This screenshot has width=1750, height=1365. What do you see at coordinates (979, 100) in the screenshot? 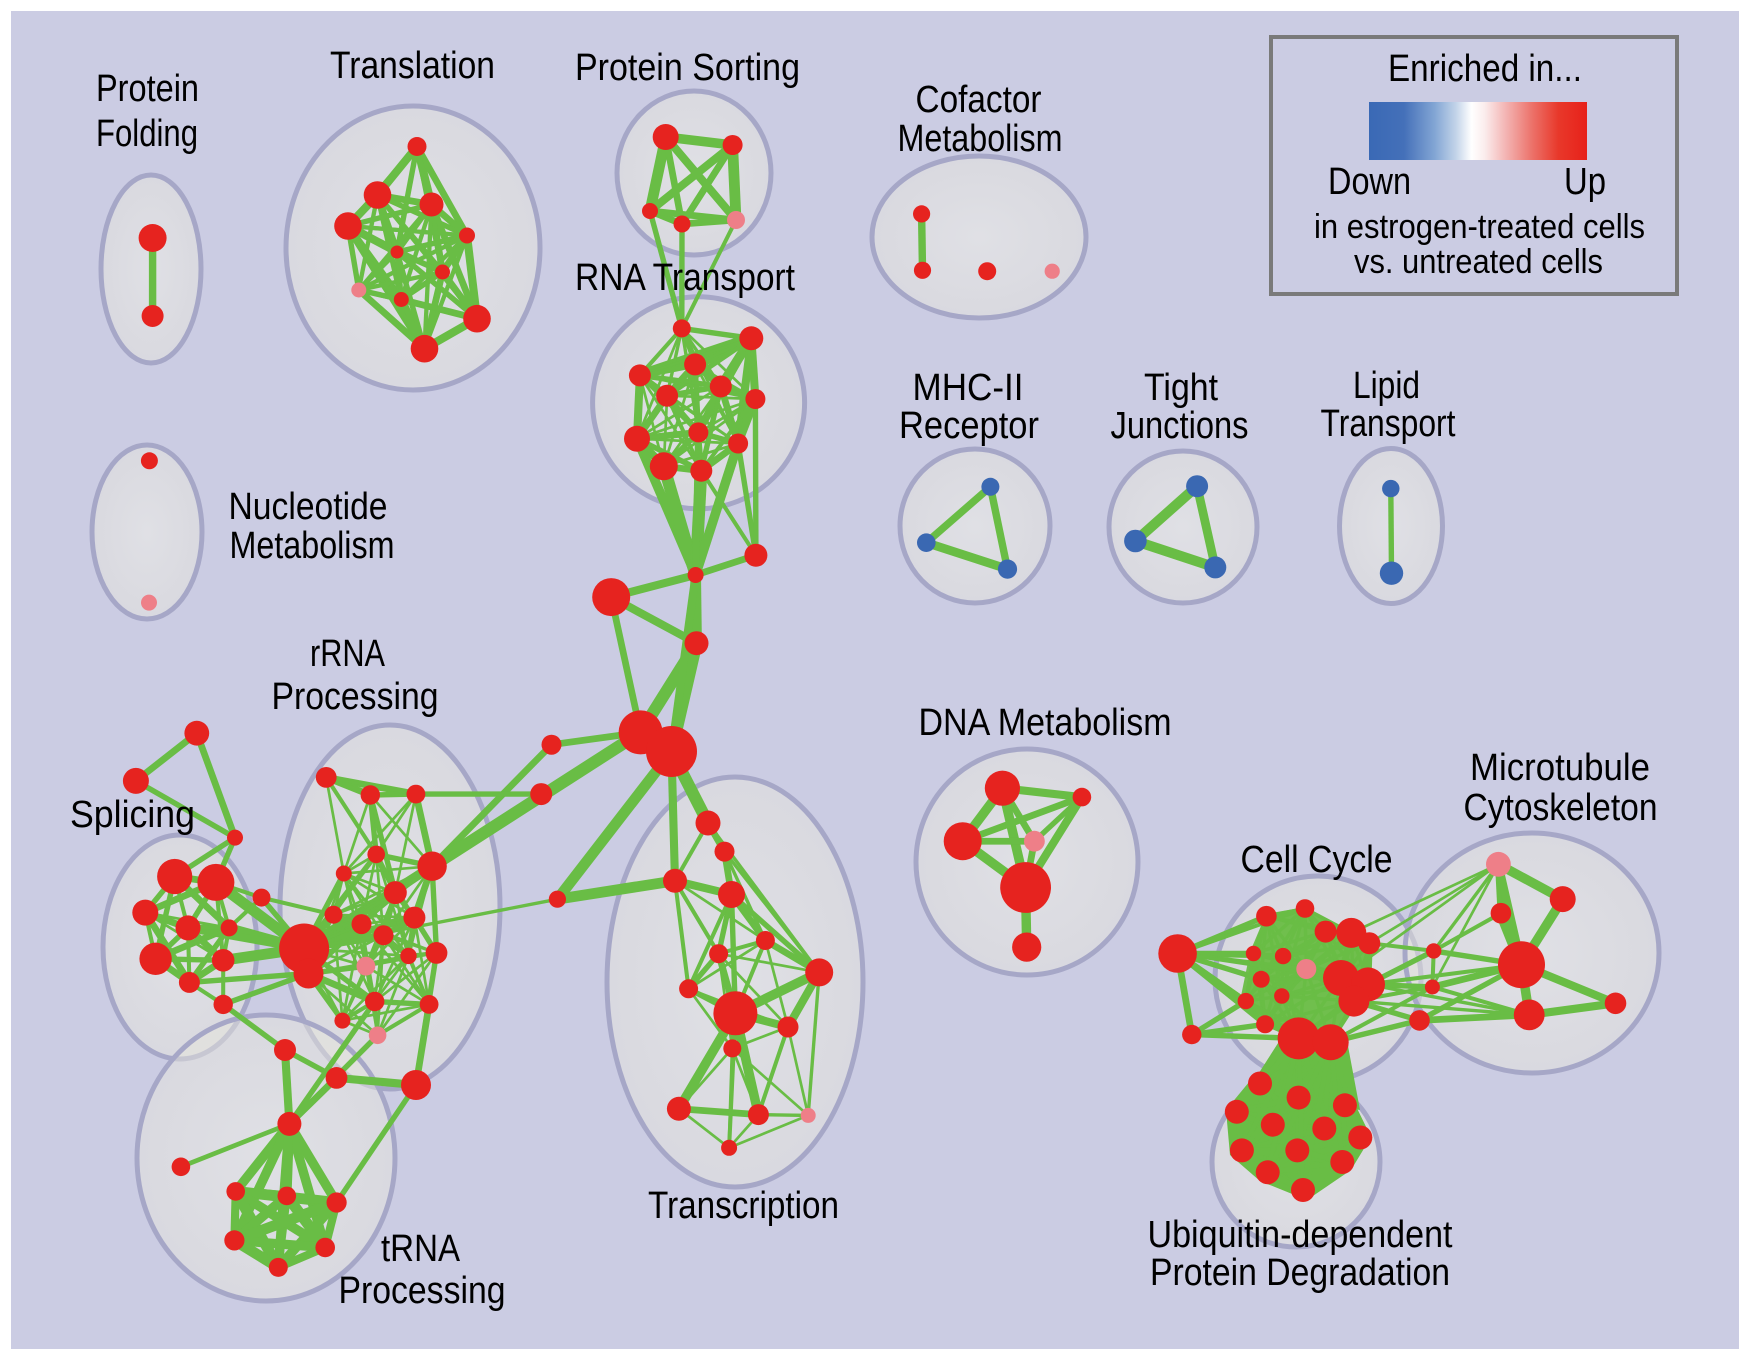
I see `svg-text: Cofactor` at bounding box center [979, 100].